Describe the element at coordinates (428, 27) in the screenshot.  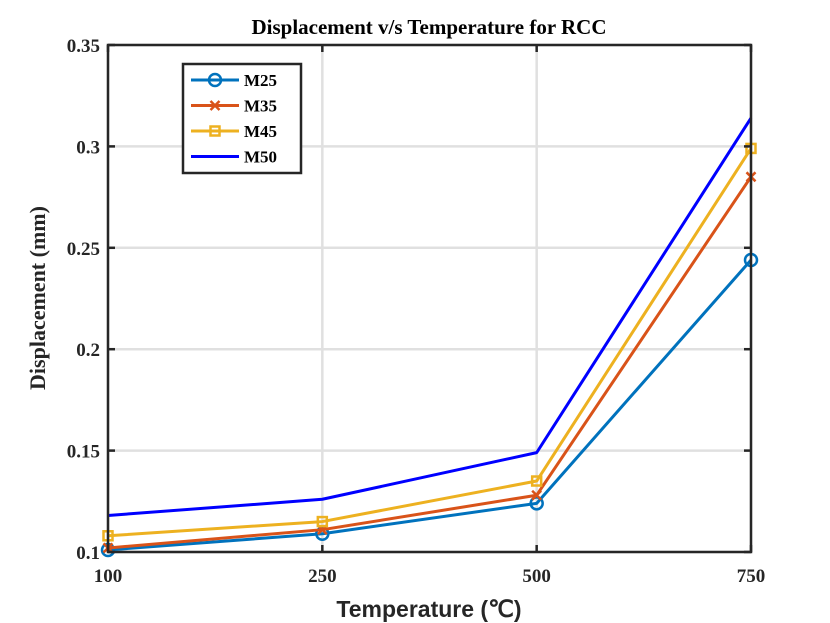
I see `chart-title: Displacement v/s Temperature for RCC` at that location.